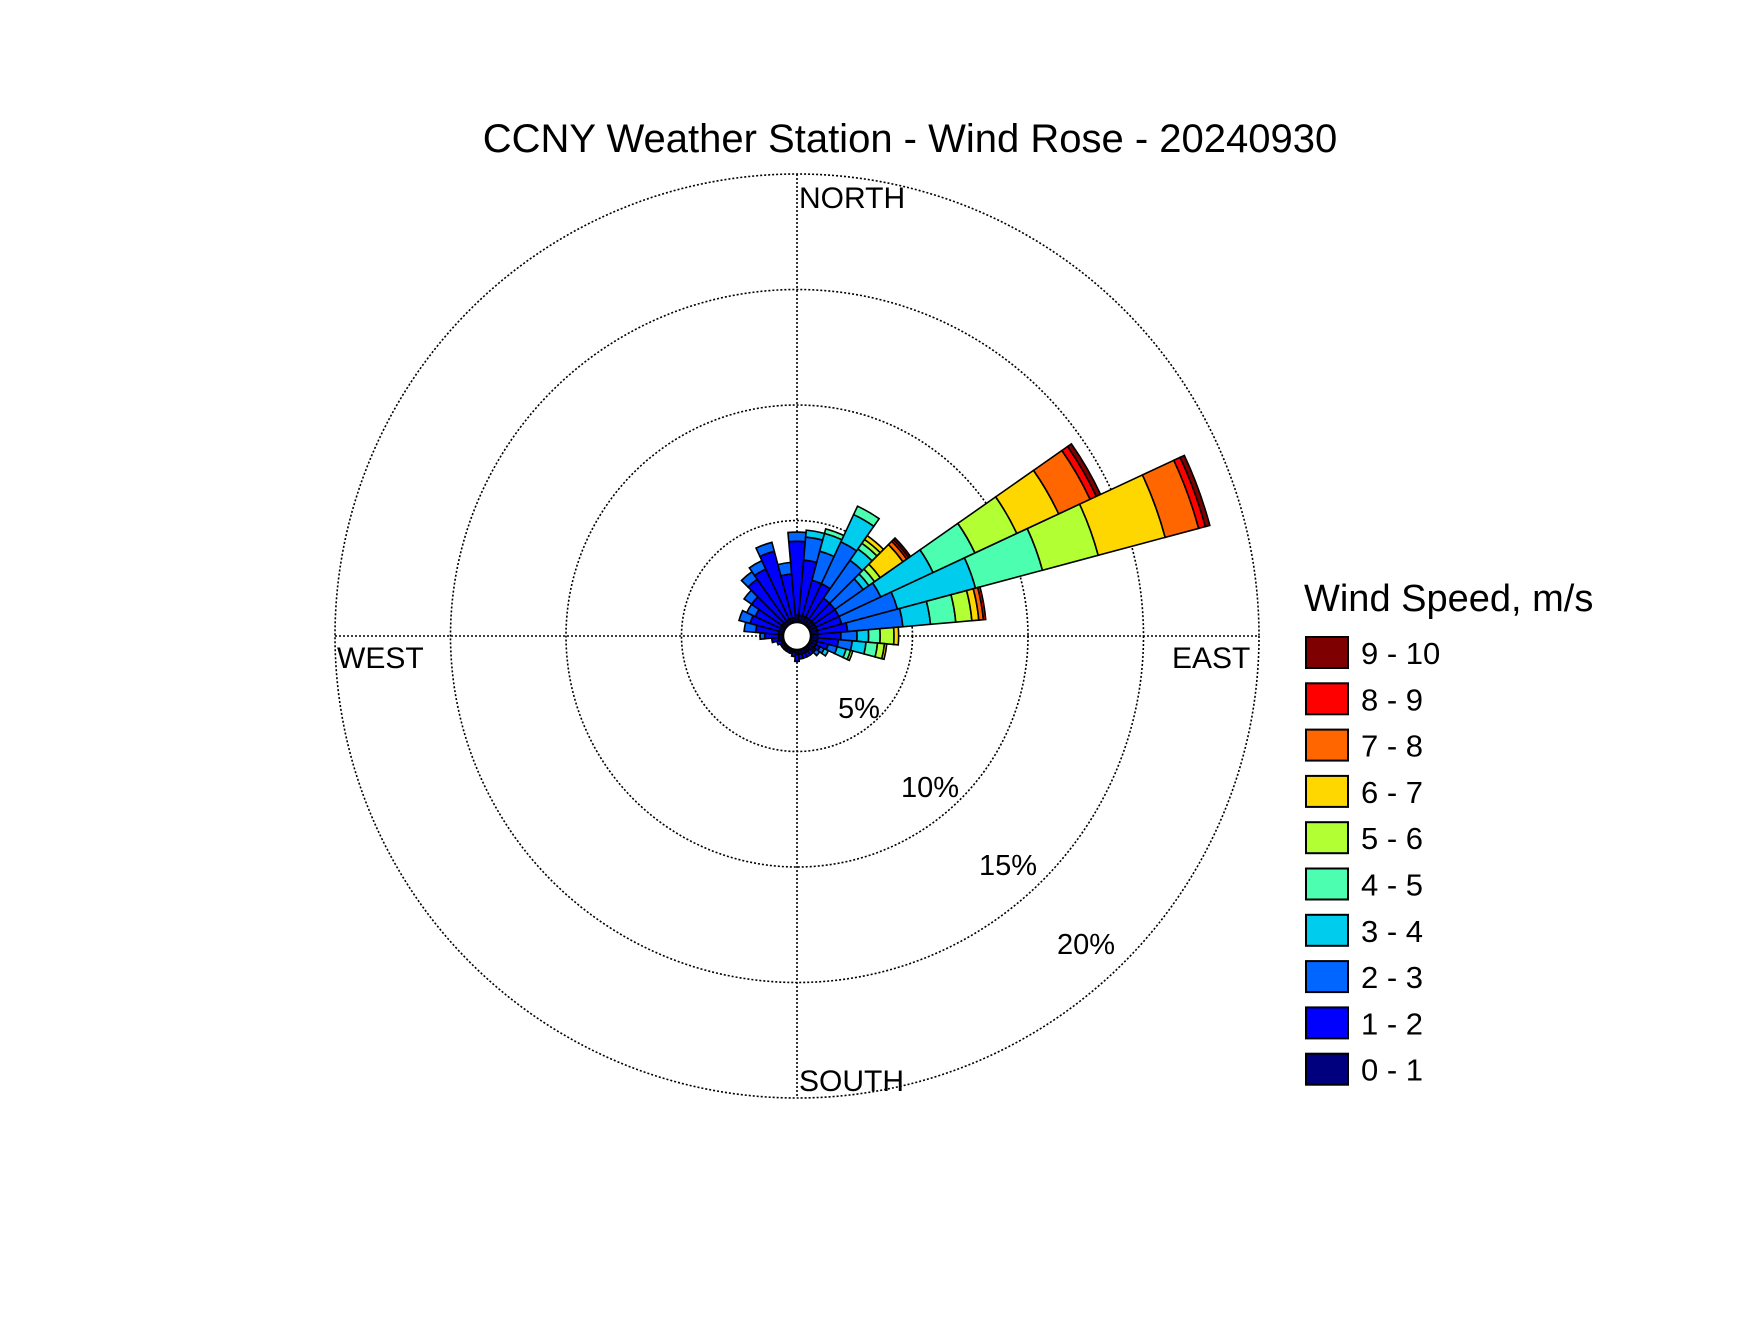 This screenshot has height=1318, width=1750. What do you see at coordinates (380, 658) in the screenshot?
I see `direction-label-west: WEST` at bounding box center [380, 658].